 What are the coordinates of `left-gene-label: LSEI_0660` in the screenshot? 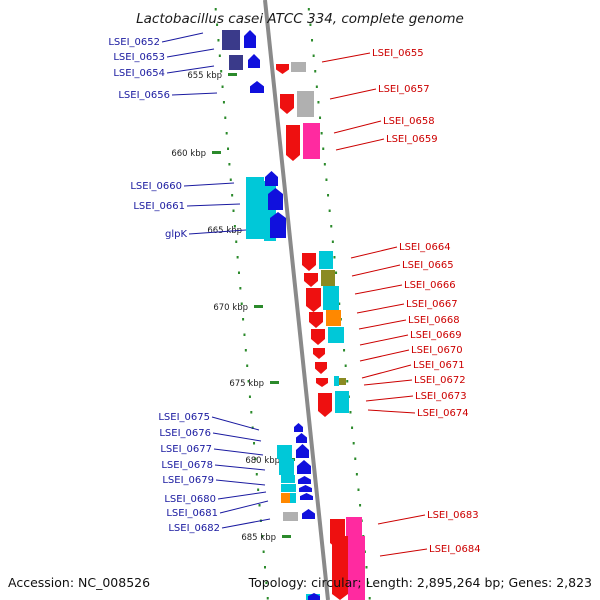 It's located at (156, 186).